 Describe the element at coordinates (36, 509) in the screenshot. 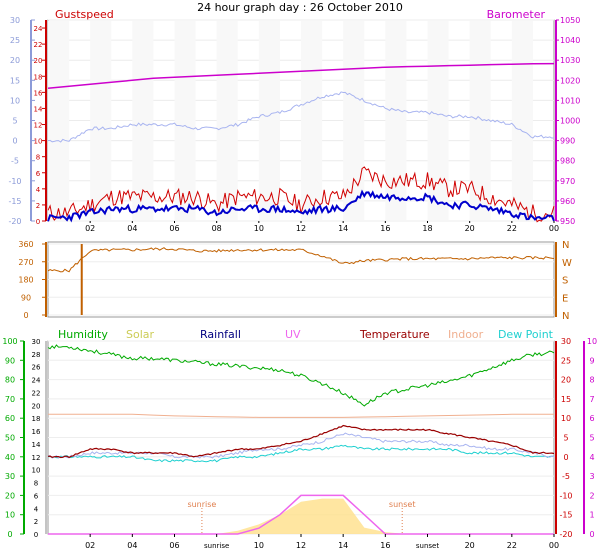

I see `p3-inner-tick-label: 4` at that location.